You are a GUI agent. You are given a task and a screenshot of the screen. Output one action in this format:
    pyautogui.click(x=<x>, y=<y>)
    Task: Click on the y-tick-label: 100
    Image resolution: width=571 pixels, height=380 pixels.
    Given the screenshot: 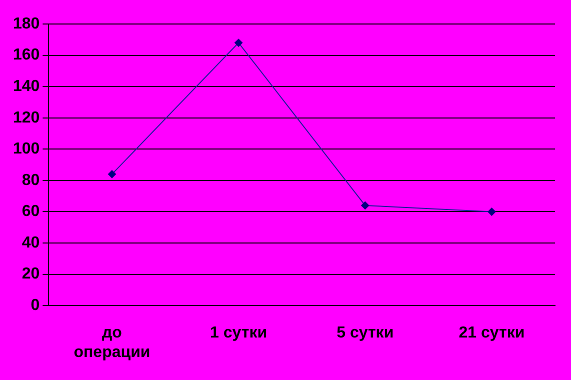 What is the action you would take?
    pyautogui.click(x=26, y=149)
    